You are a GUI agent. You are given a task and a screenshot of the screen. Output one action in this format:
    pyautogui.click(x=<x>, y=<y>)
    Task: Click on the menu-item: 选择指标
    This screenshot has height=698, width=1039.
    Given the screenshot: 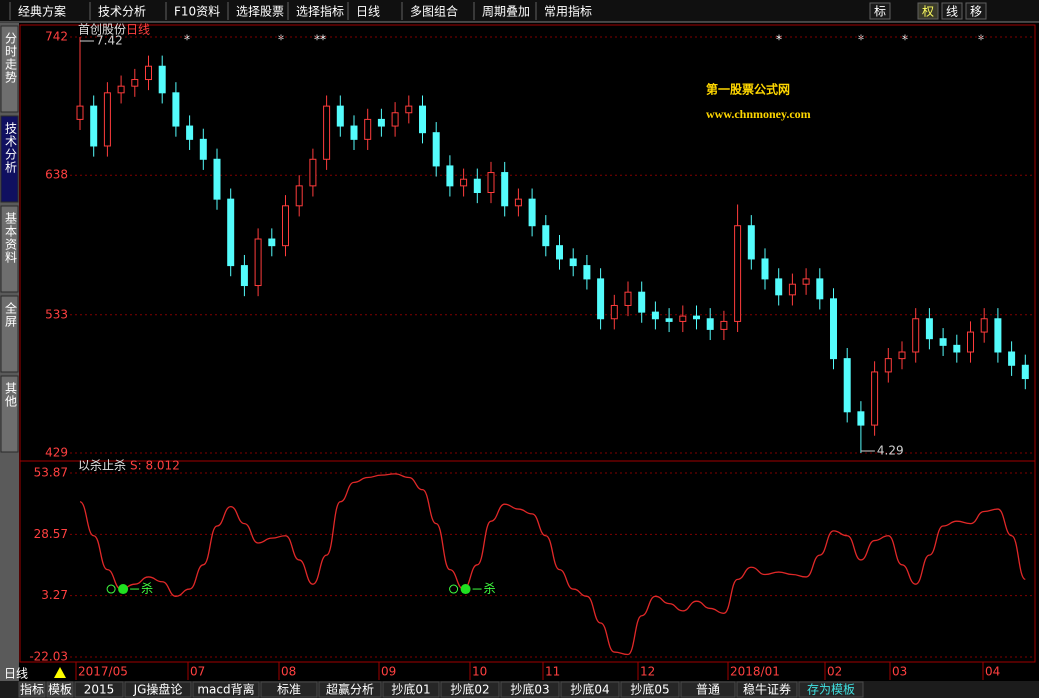 What is the action you would take?
    pyautogui.click(x=320, y=11)
    